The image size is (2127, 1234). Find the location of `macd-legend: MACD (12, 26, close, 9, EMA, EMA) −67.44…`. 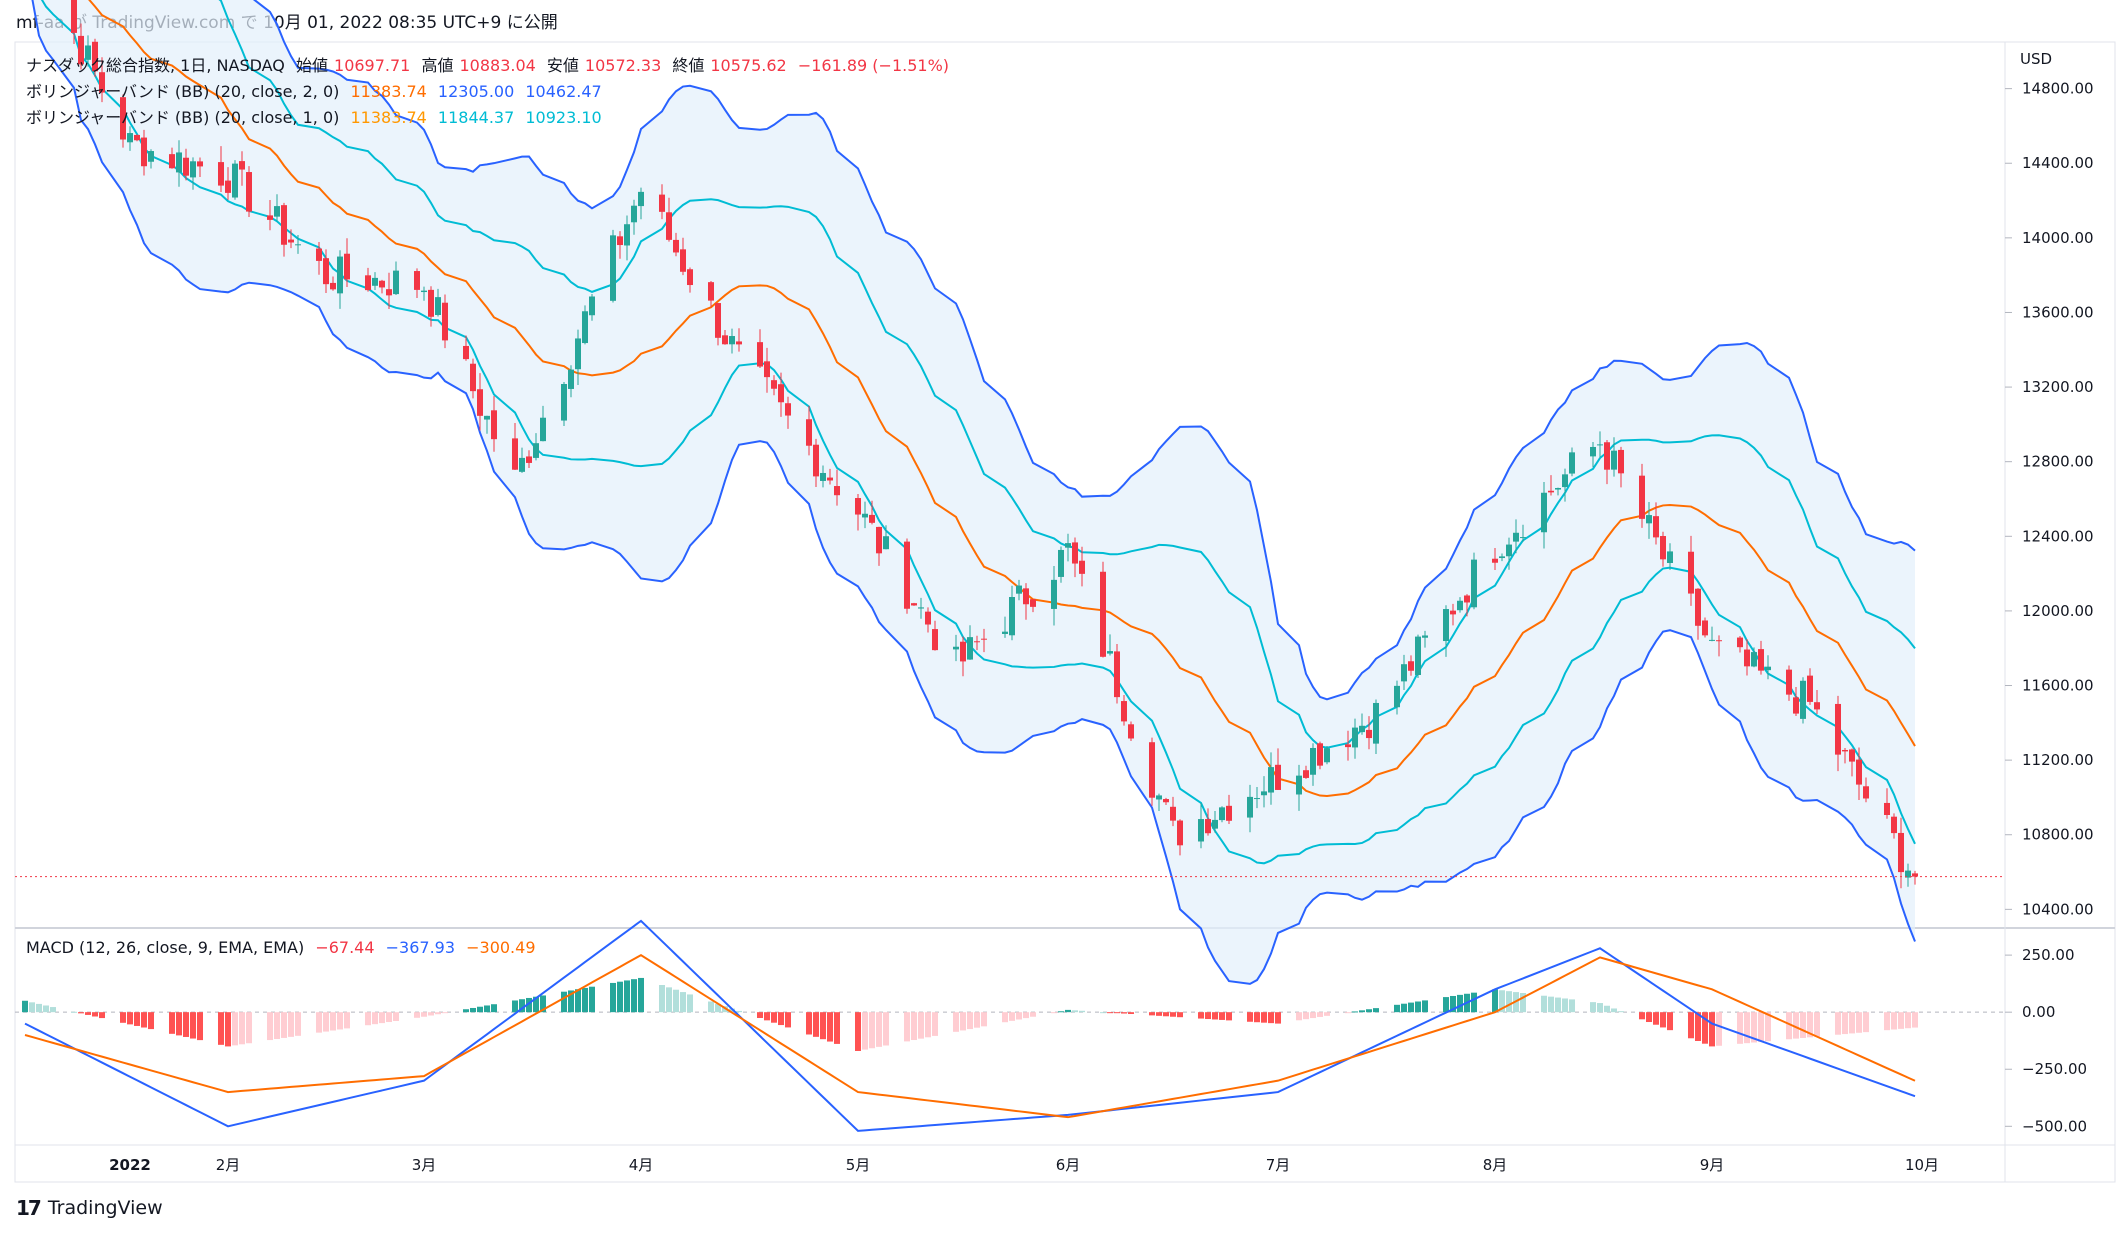

macd-legend: MACD (12, 26, close, 9, EMA, EMA) −67.44… is located at coordinates (284, 947).